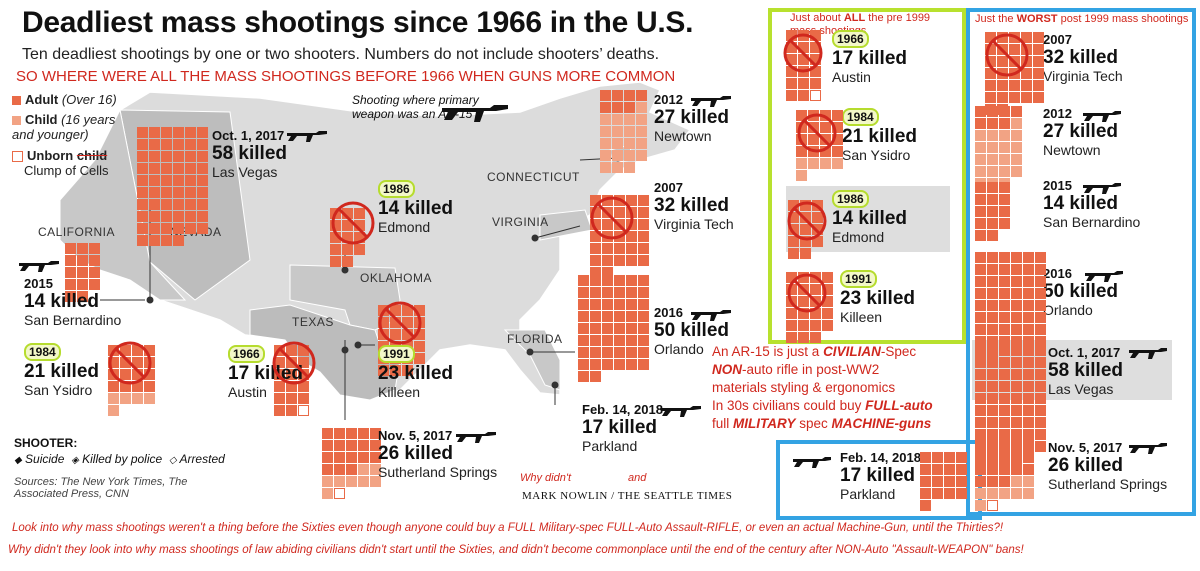  What do you see at coordinates (61, 370) in the screenshot?
I see `card-sanysidro: 1984 21 killed San Ysidro` at bounding box center [61, 370].